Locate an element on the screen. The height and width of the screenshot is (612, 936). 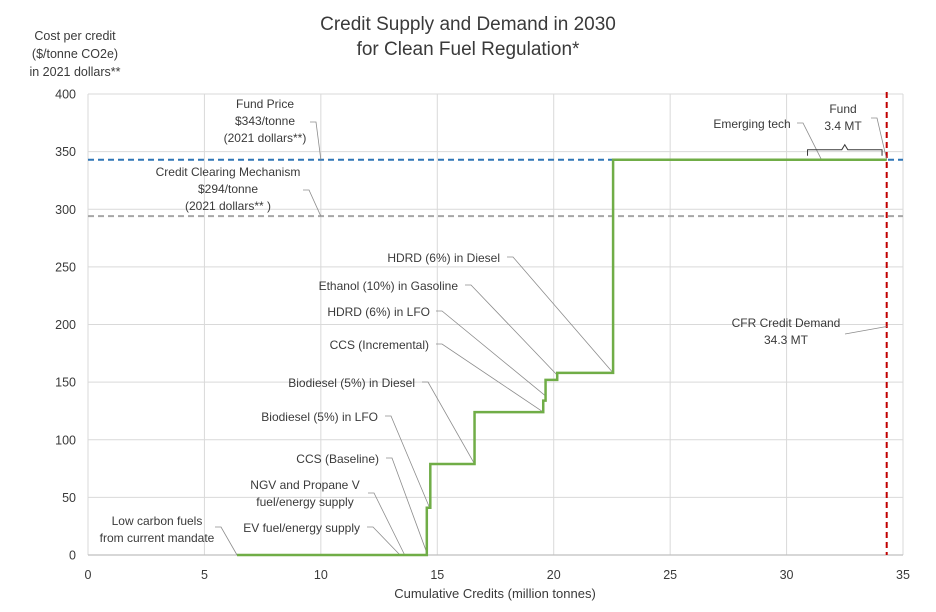
chart-title-line2: for Clean Fuel Regulation* is located at coordinates (468, 49).